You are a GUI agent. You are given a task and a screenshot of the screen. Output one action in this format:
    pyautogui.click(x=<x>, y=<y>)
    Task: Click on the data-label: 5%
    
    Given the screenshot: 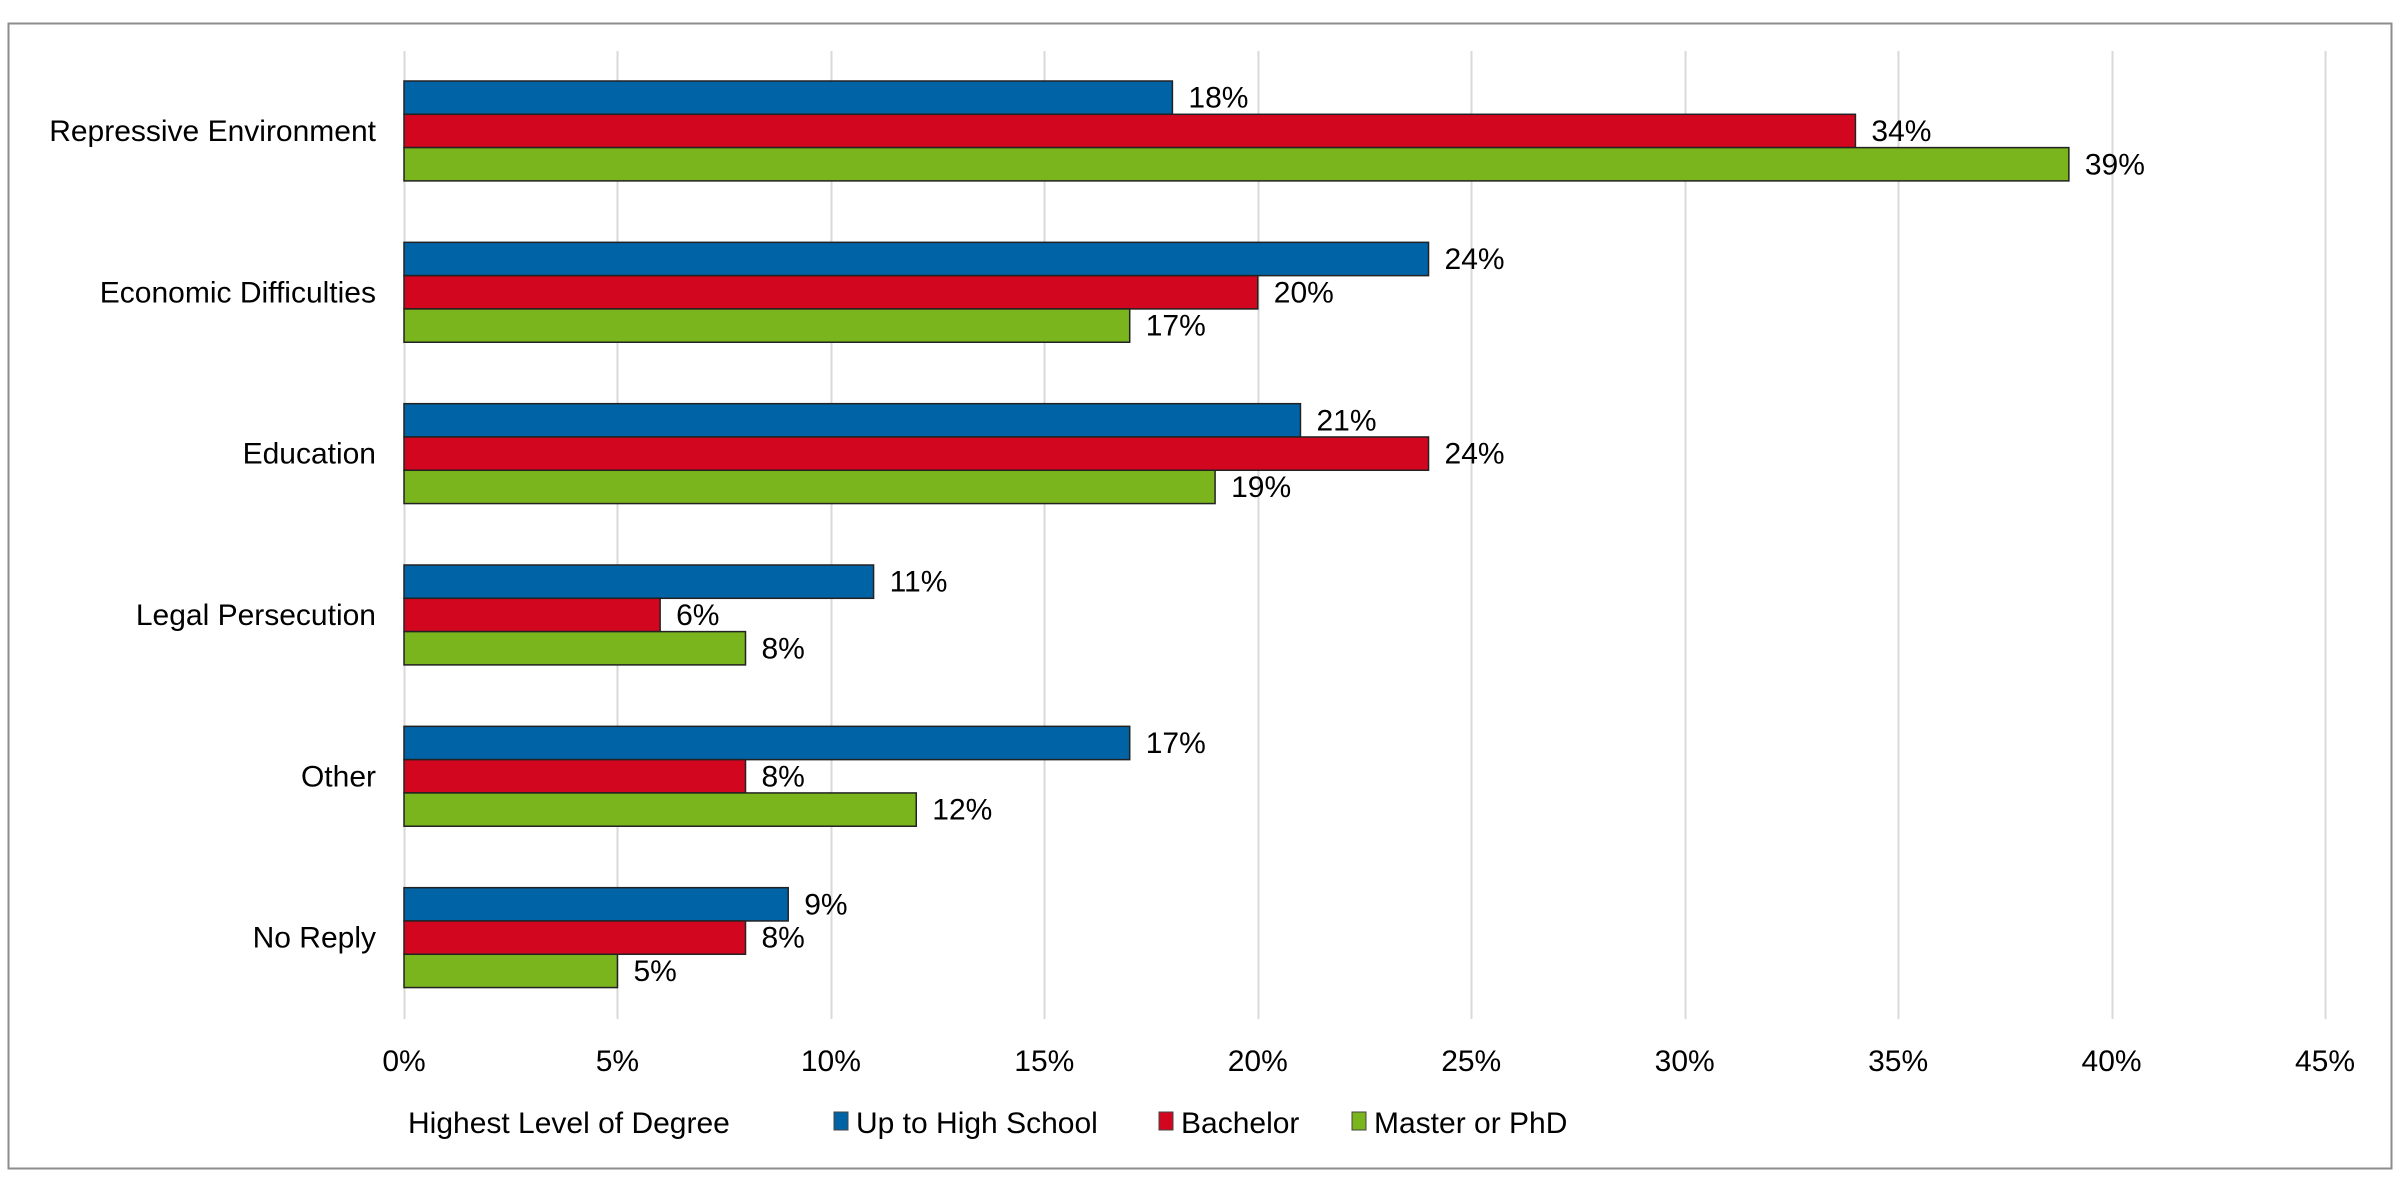 What is the action you would take?
    pyautogui.click(x=654, y=971)
    